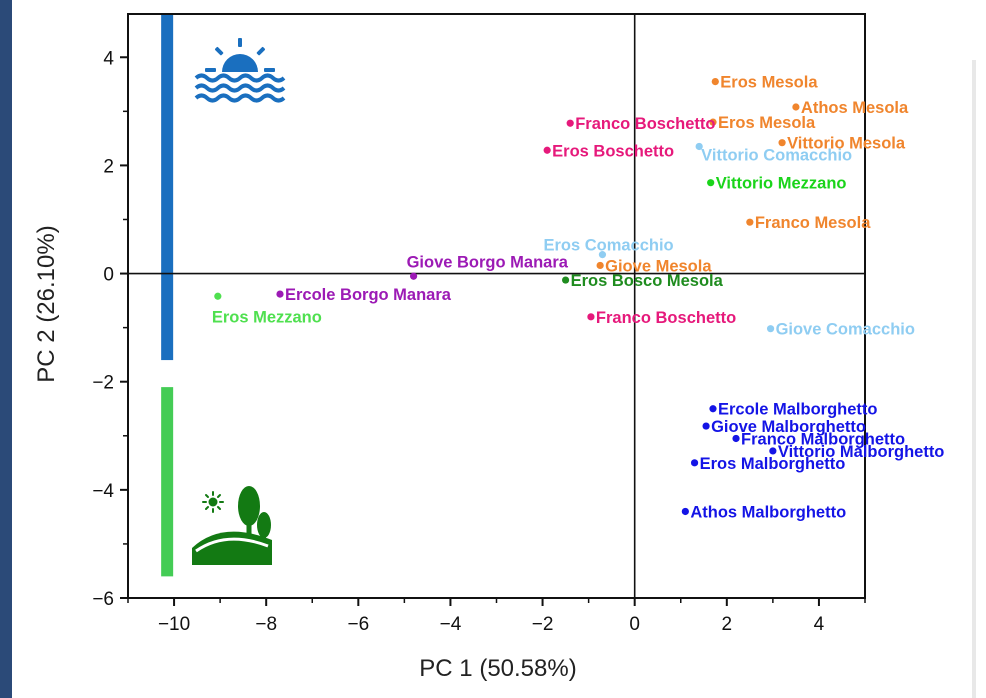  Describe the element at coordinates (266, 624) in the screenshot. I see `x-tick-label: −8` at that location.